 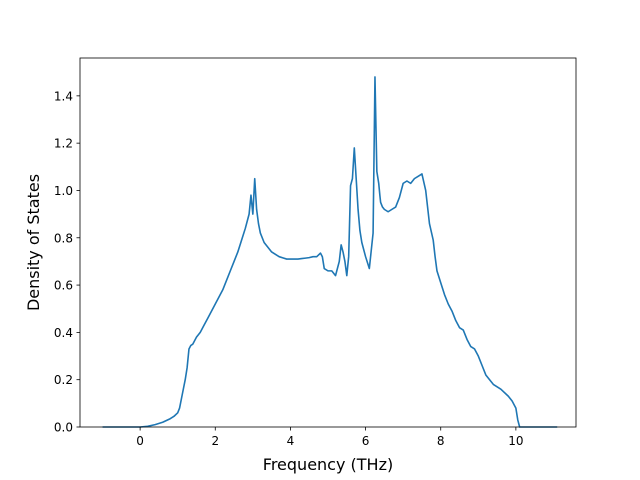 I want to click on x-tick-label: 0, so click(x=140, y=441).